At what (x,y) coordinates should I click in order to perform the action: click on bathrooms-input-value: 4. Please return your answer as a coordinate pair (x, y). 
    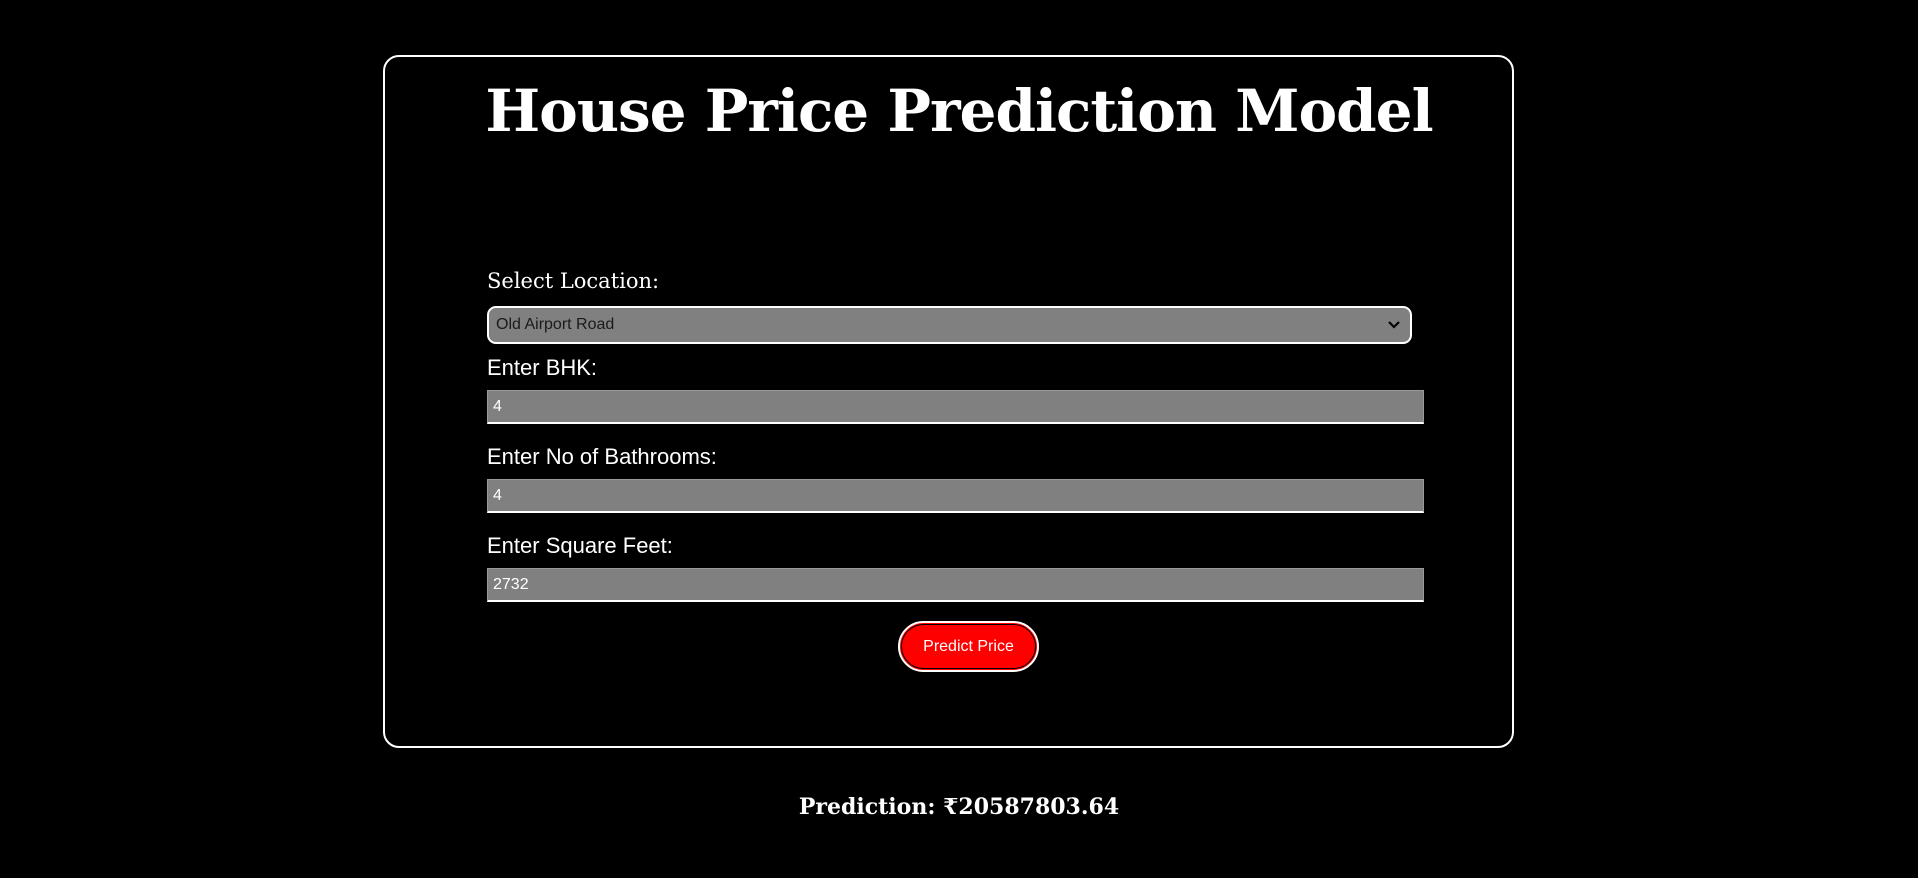
    Looking at the image, I should click on (497, 495).